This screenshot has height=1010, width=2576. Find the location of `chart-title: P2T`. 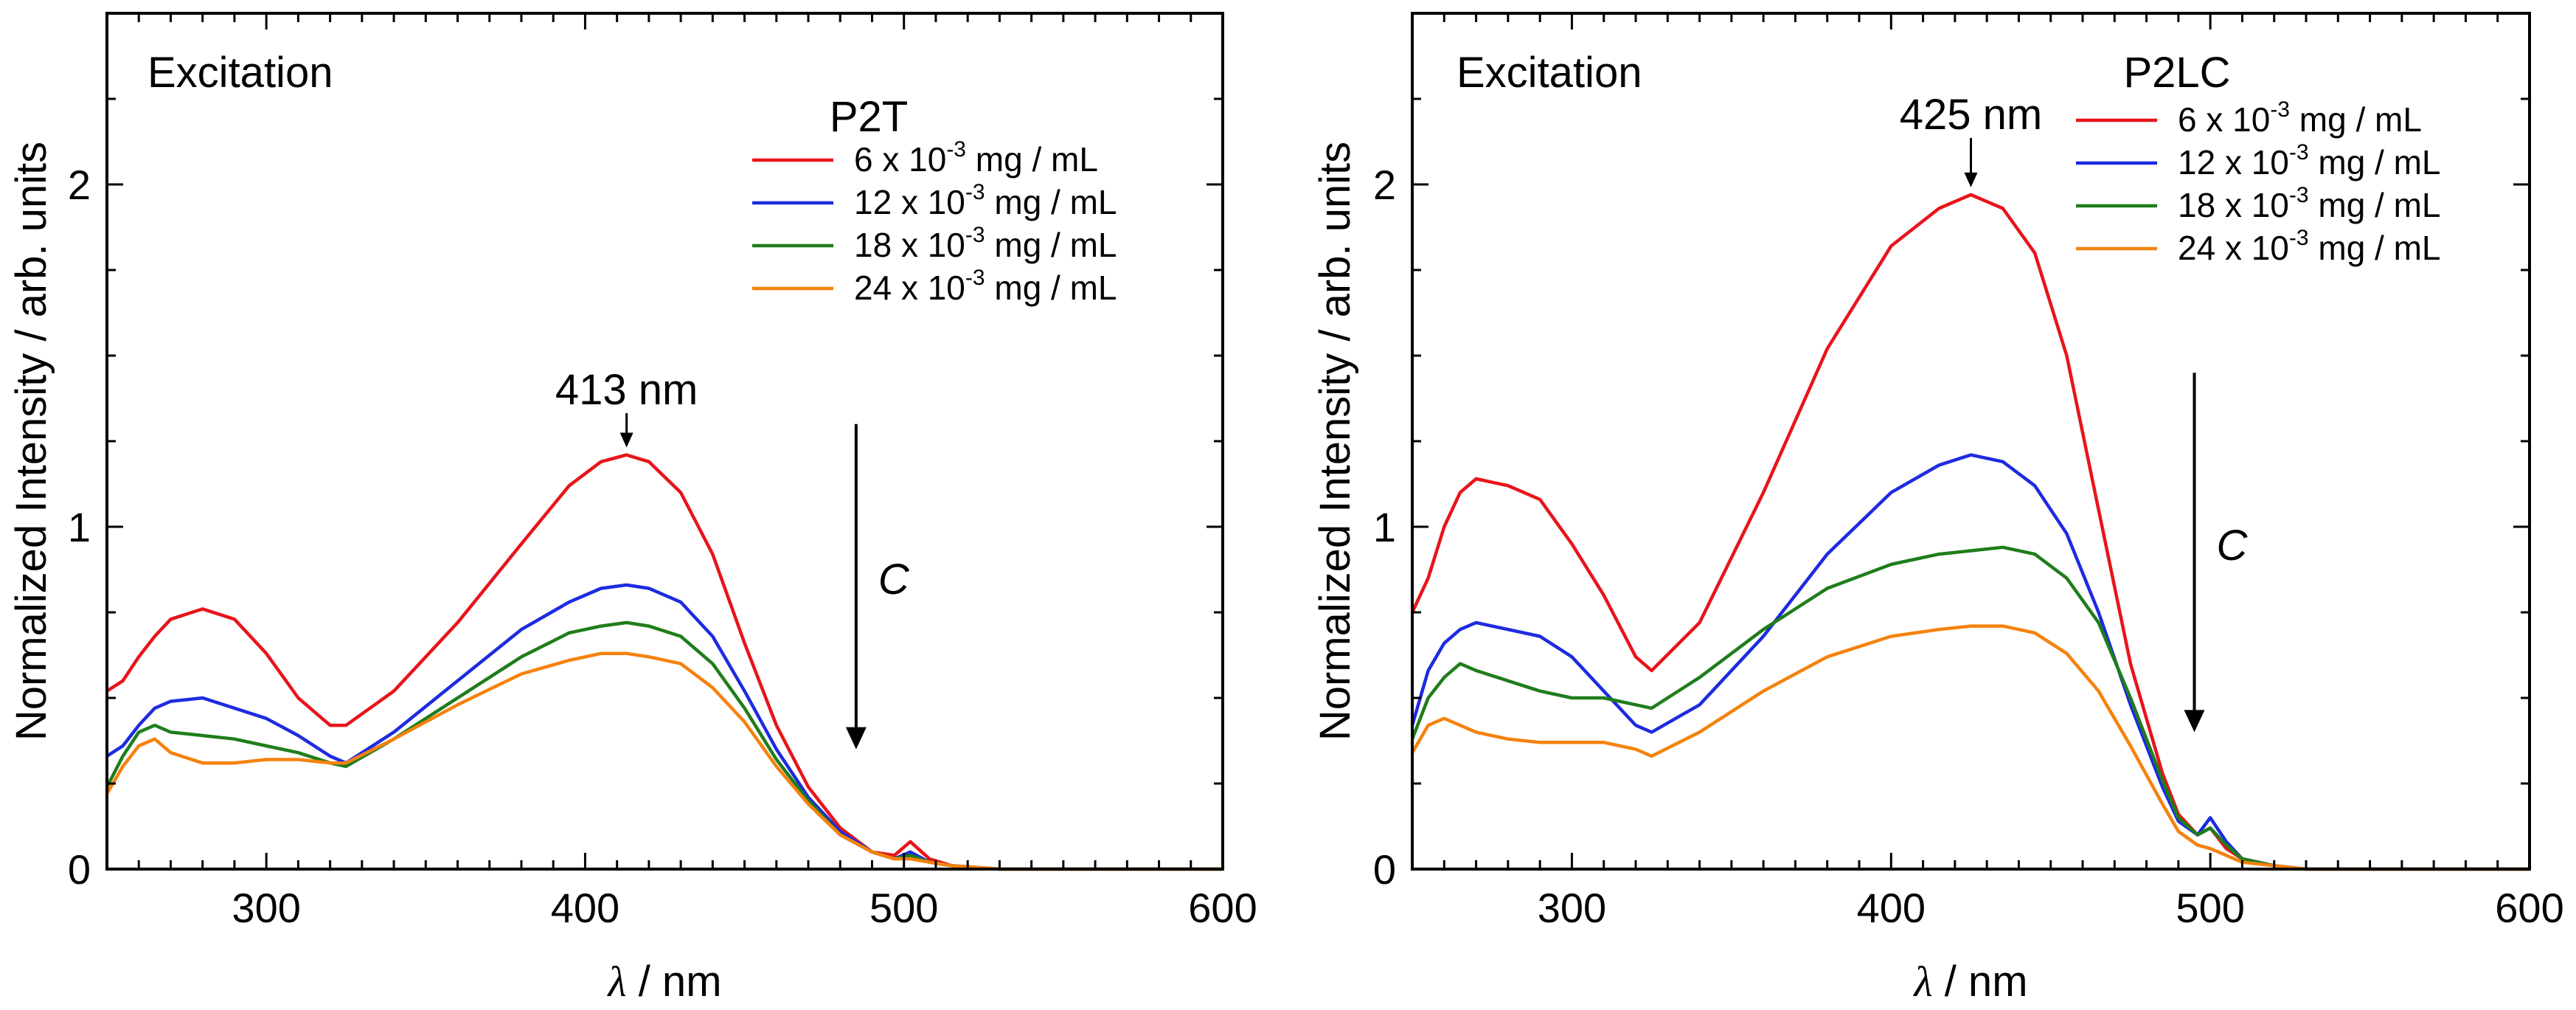

chart-title: P2T is located at coordinates (869, 117).